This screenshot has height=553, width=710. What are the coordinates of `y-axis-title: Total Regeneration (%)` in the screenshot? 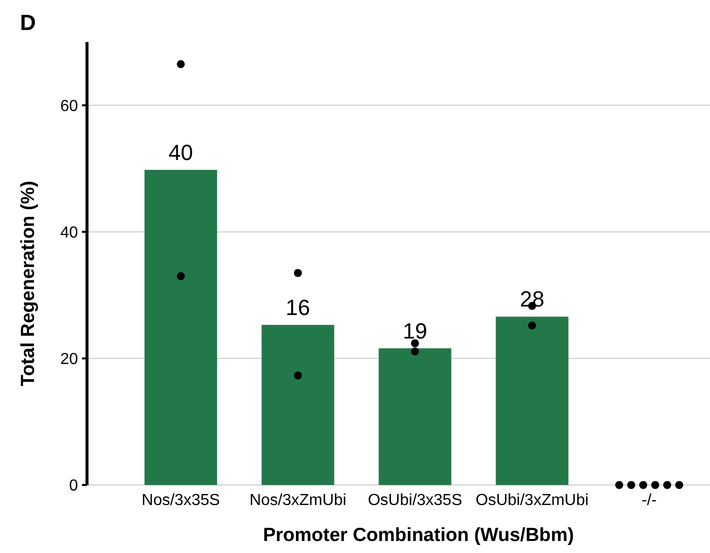 It's located at (28, 283).